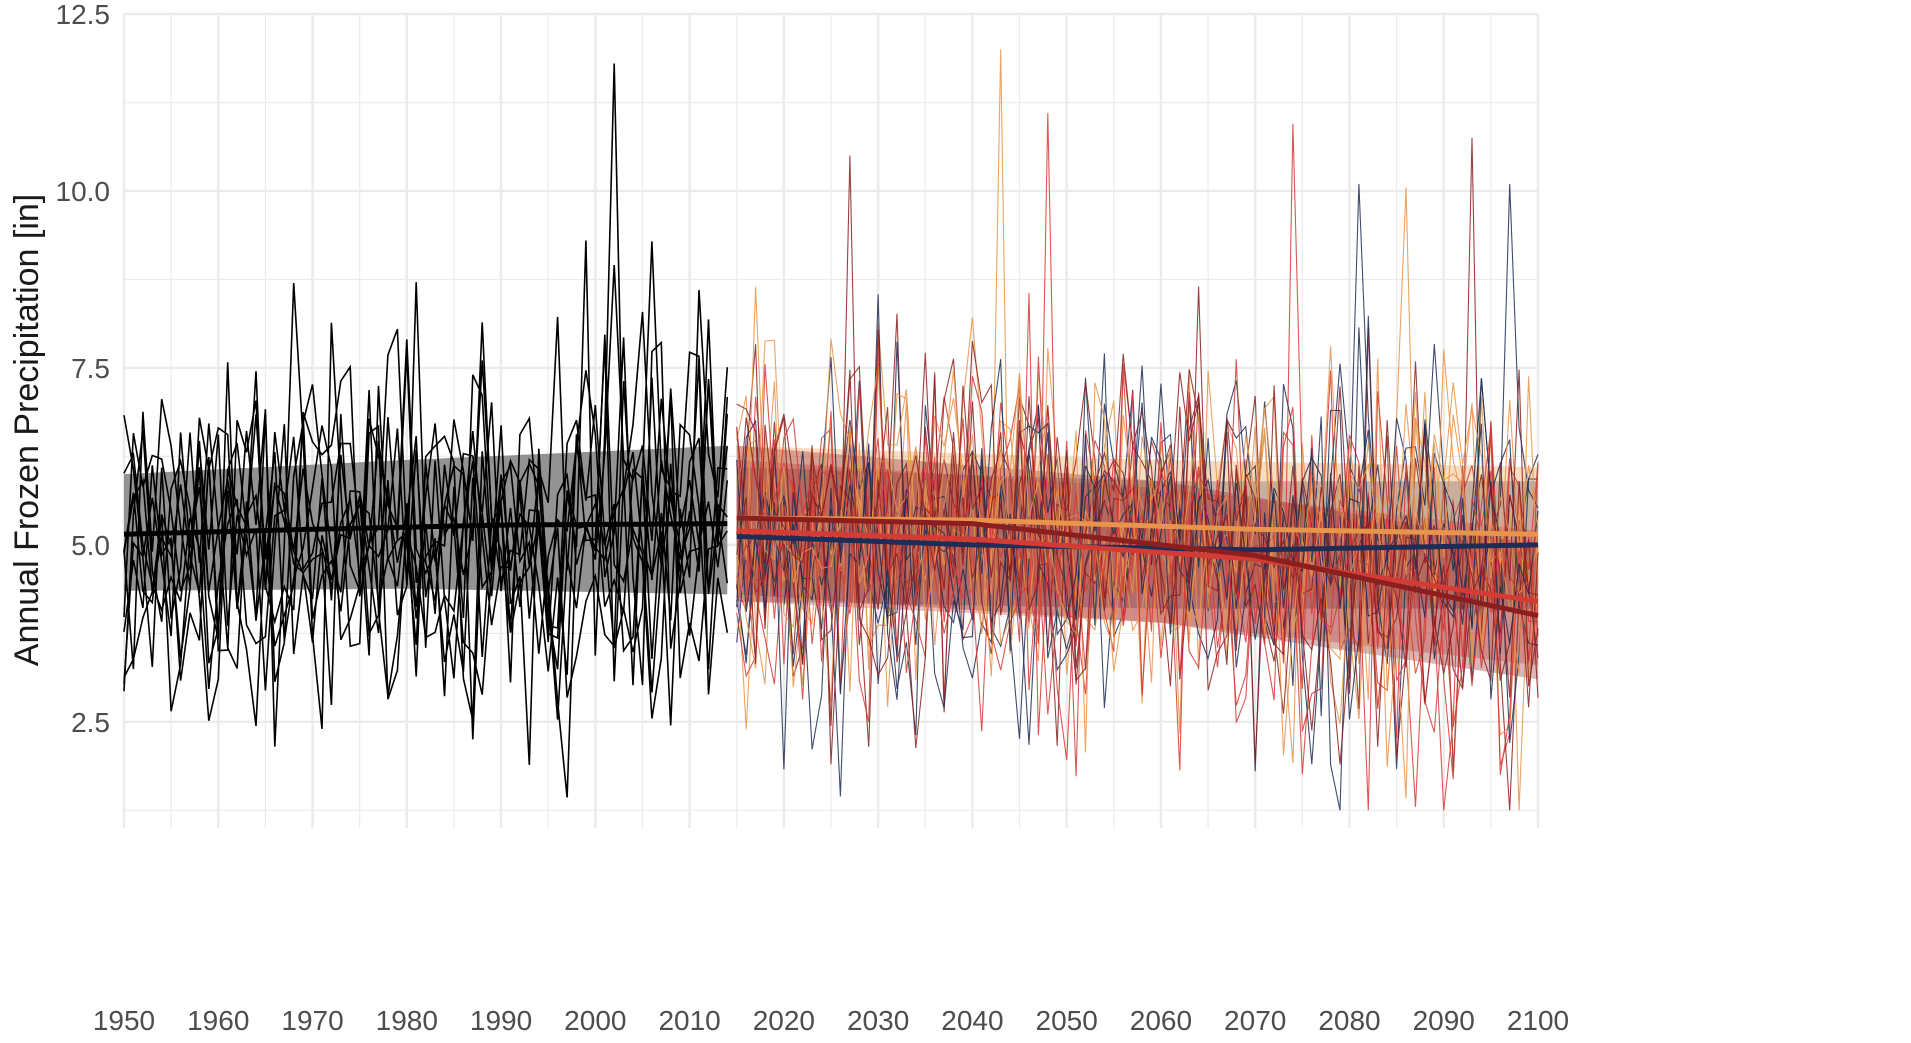 Image resolution: width=1911 pixels, height=1043 pixels. What do you see at coordinates (83, 15) in the screenshot?
I see `y-tick-label: 12.5` at bounding box center [83, 15].